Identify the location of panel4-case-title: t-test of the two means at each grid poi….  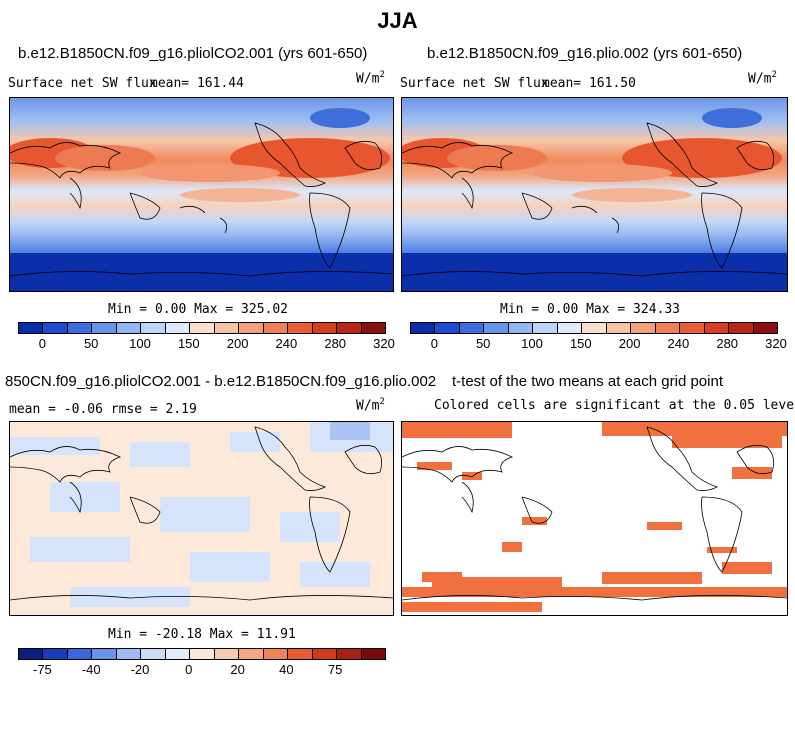
(587, 381).